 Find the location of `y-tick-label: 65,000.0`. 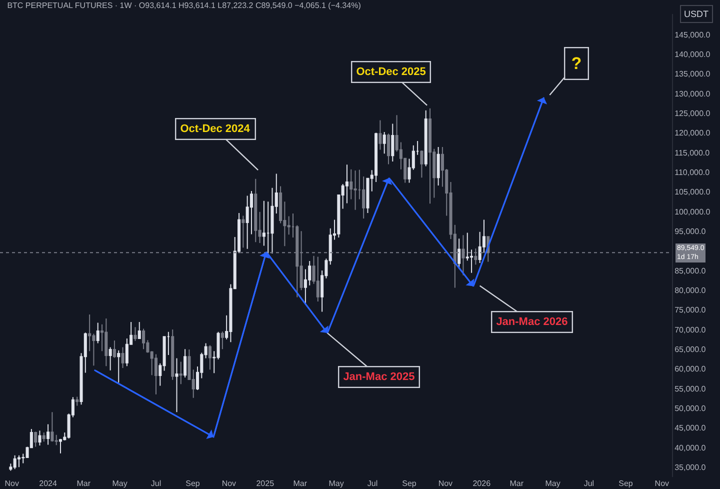

y-tick-label: 65,000.0 is located at coordinates (690, 349).